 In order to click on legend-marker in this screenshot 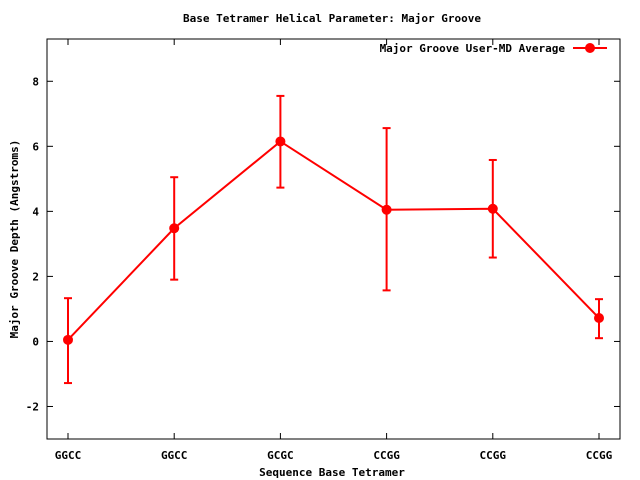, I will do `click(590, 48)`.